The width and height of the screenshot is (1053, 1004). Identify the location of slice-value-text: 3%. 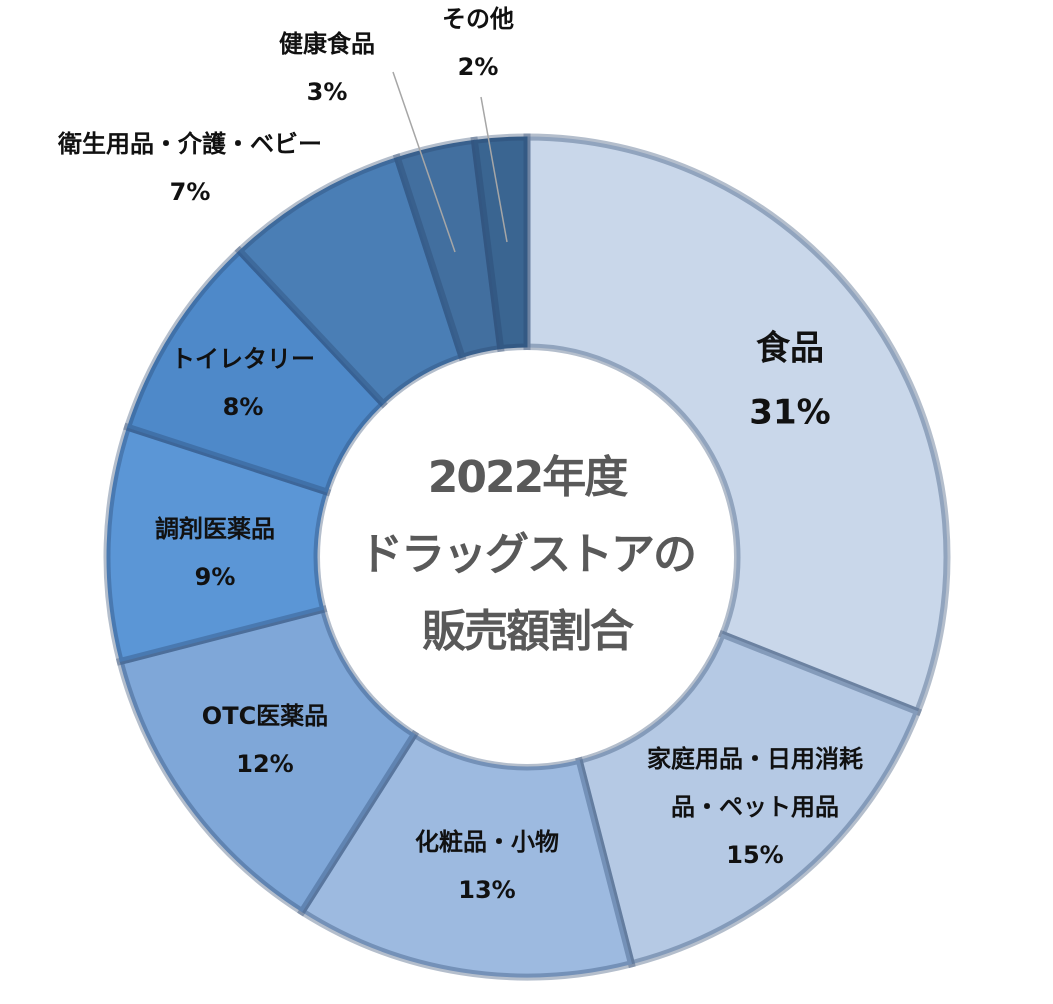
(327, 92).